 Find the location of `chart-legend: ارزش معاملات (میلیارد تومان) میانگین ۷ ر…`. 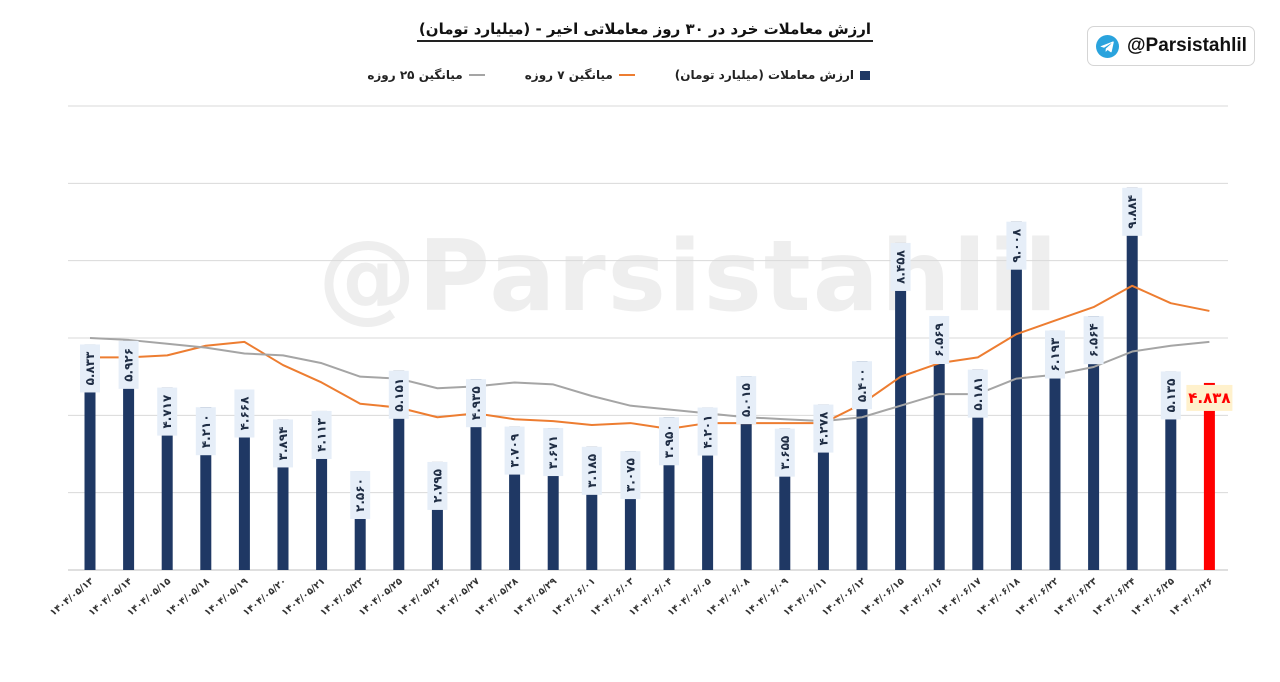

chart-legend: ارزش معاملات (میلیارد تومان) میانگین ۷ ر… is located at coordinates (618, 75).